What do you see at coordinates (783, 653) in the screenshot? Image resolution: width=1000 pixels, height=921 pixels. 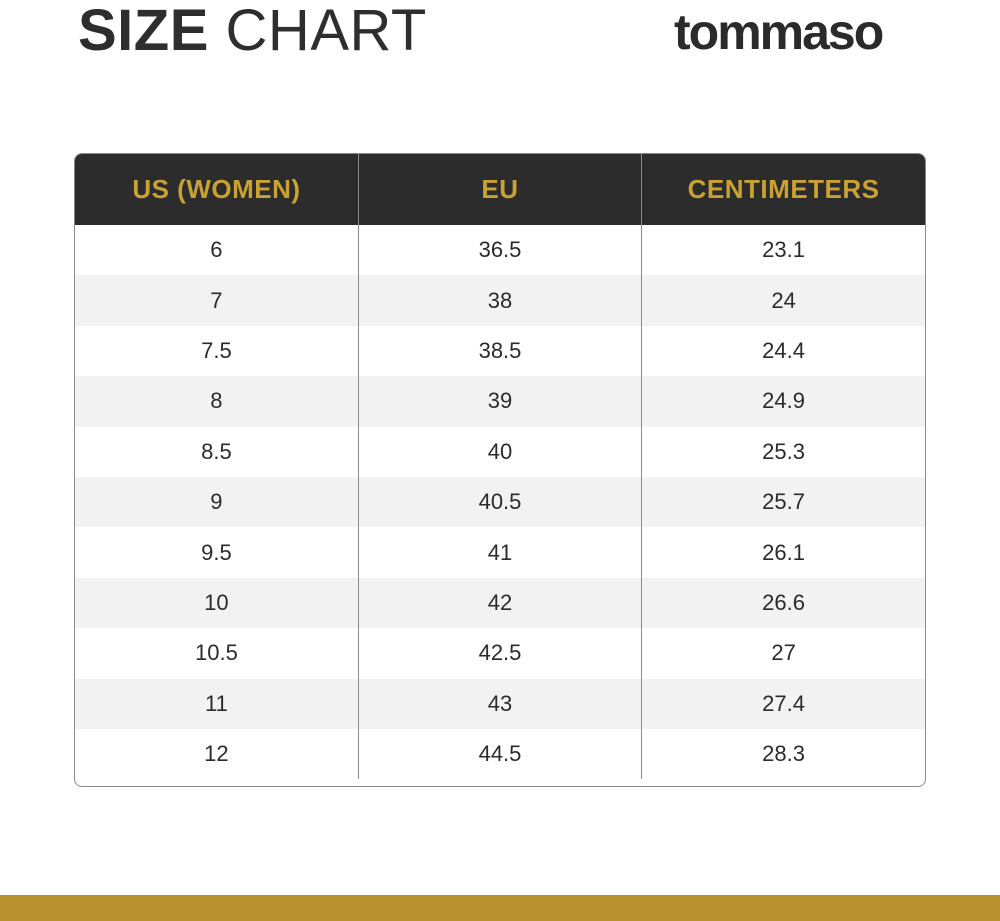 I see `cell-cm: 27` at bounding box center [783, 653].